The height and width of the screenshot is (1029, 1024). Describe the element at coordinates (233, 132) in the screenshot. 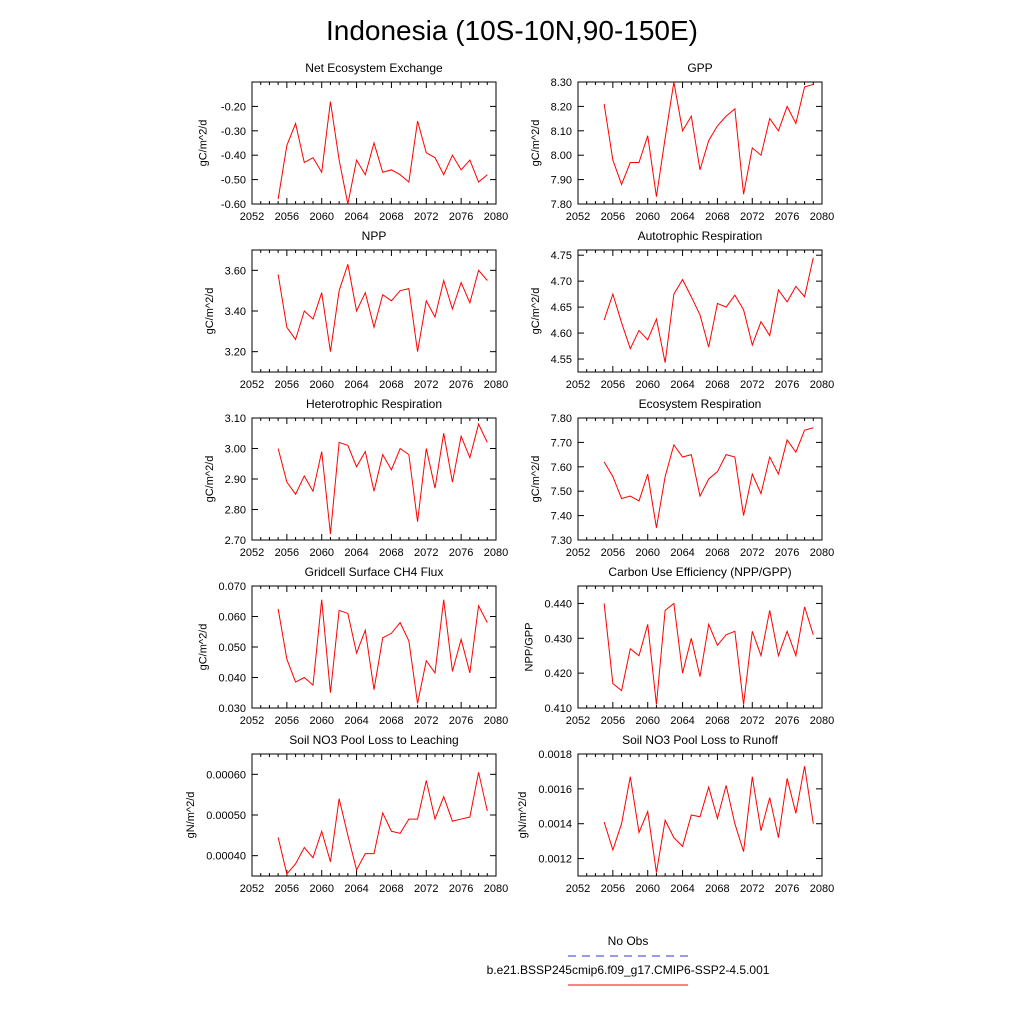

I see `y-tick-label: -0.30` at that location.